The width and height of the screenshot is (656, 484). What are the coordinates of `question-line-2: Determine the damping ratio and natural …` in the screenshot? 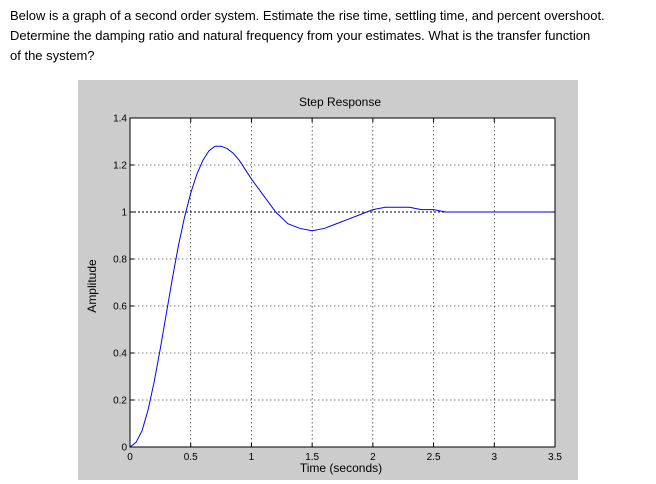 It's located at (300, 35).